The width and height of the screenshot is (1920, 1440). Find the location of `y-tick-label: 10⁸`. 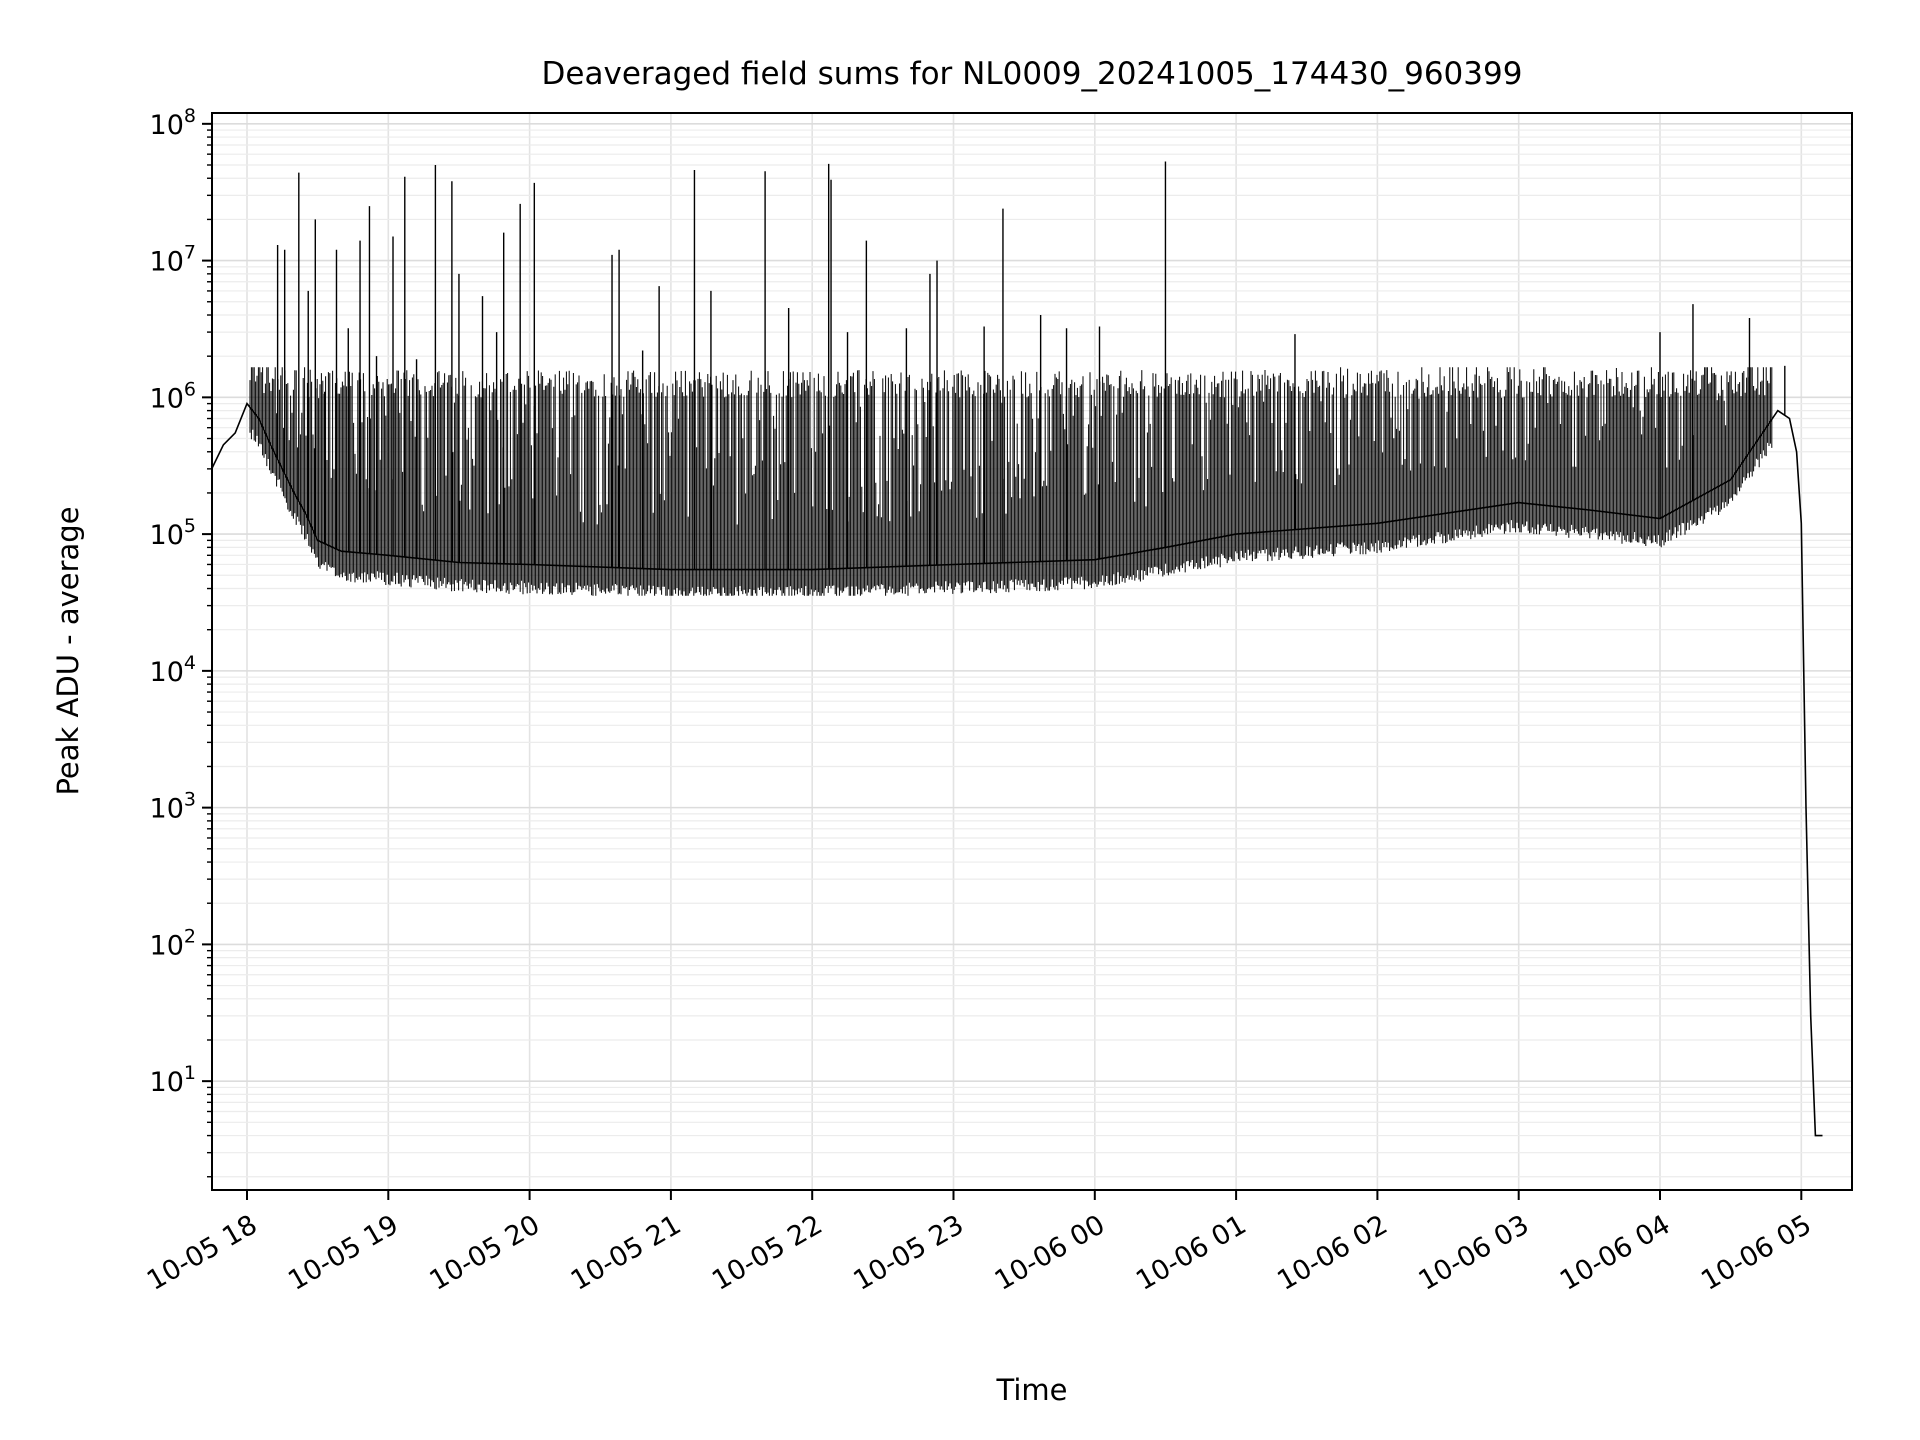

y-tick-label: 10⁸ is located at coordinates (173, 123).